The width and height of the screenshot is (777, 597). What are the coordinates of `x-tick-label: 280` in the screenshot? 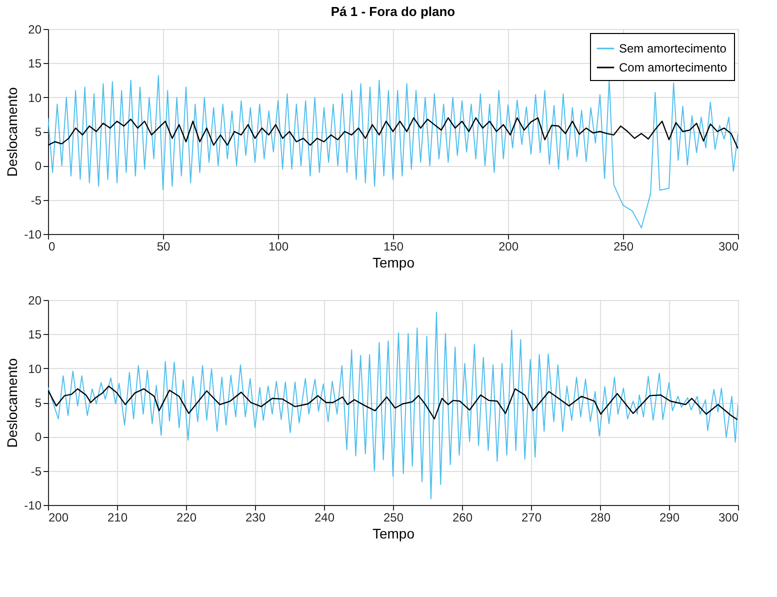 It's located at (600, 517).